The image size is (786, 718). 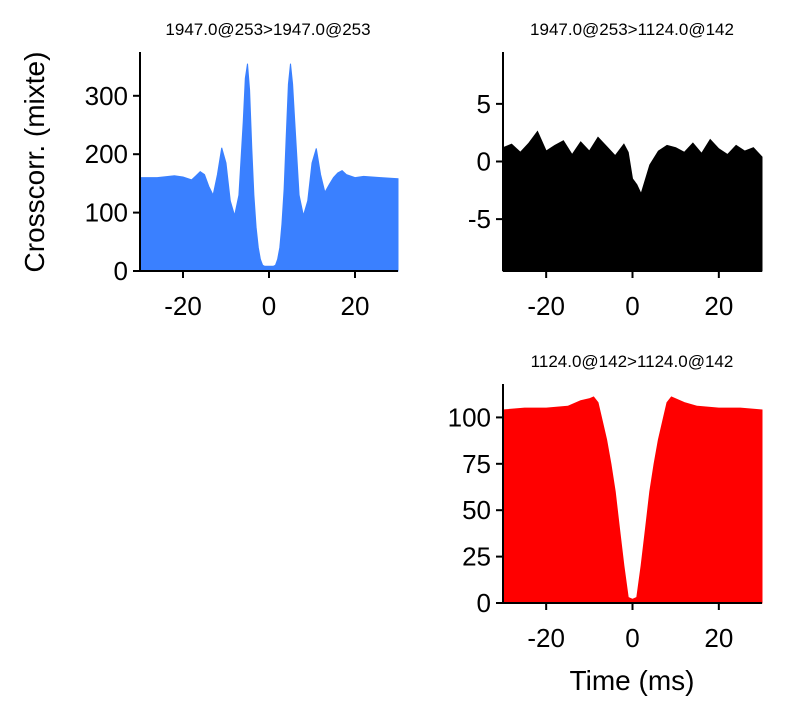 What do you see at coordinates (106, 154) in the screenshot?
I see `panel-1-y-tick-label: 200` at bounding box center [106, 154].